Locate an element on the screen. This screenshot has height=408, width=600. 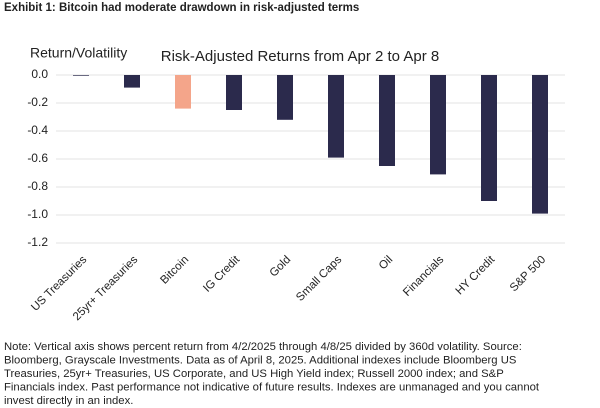
x-tick-label: IG Credit is located at coordinates (222, 274).